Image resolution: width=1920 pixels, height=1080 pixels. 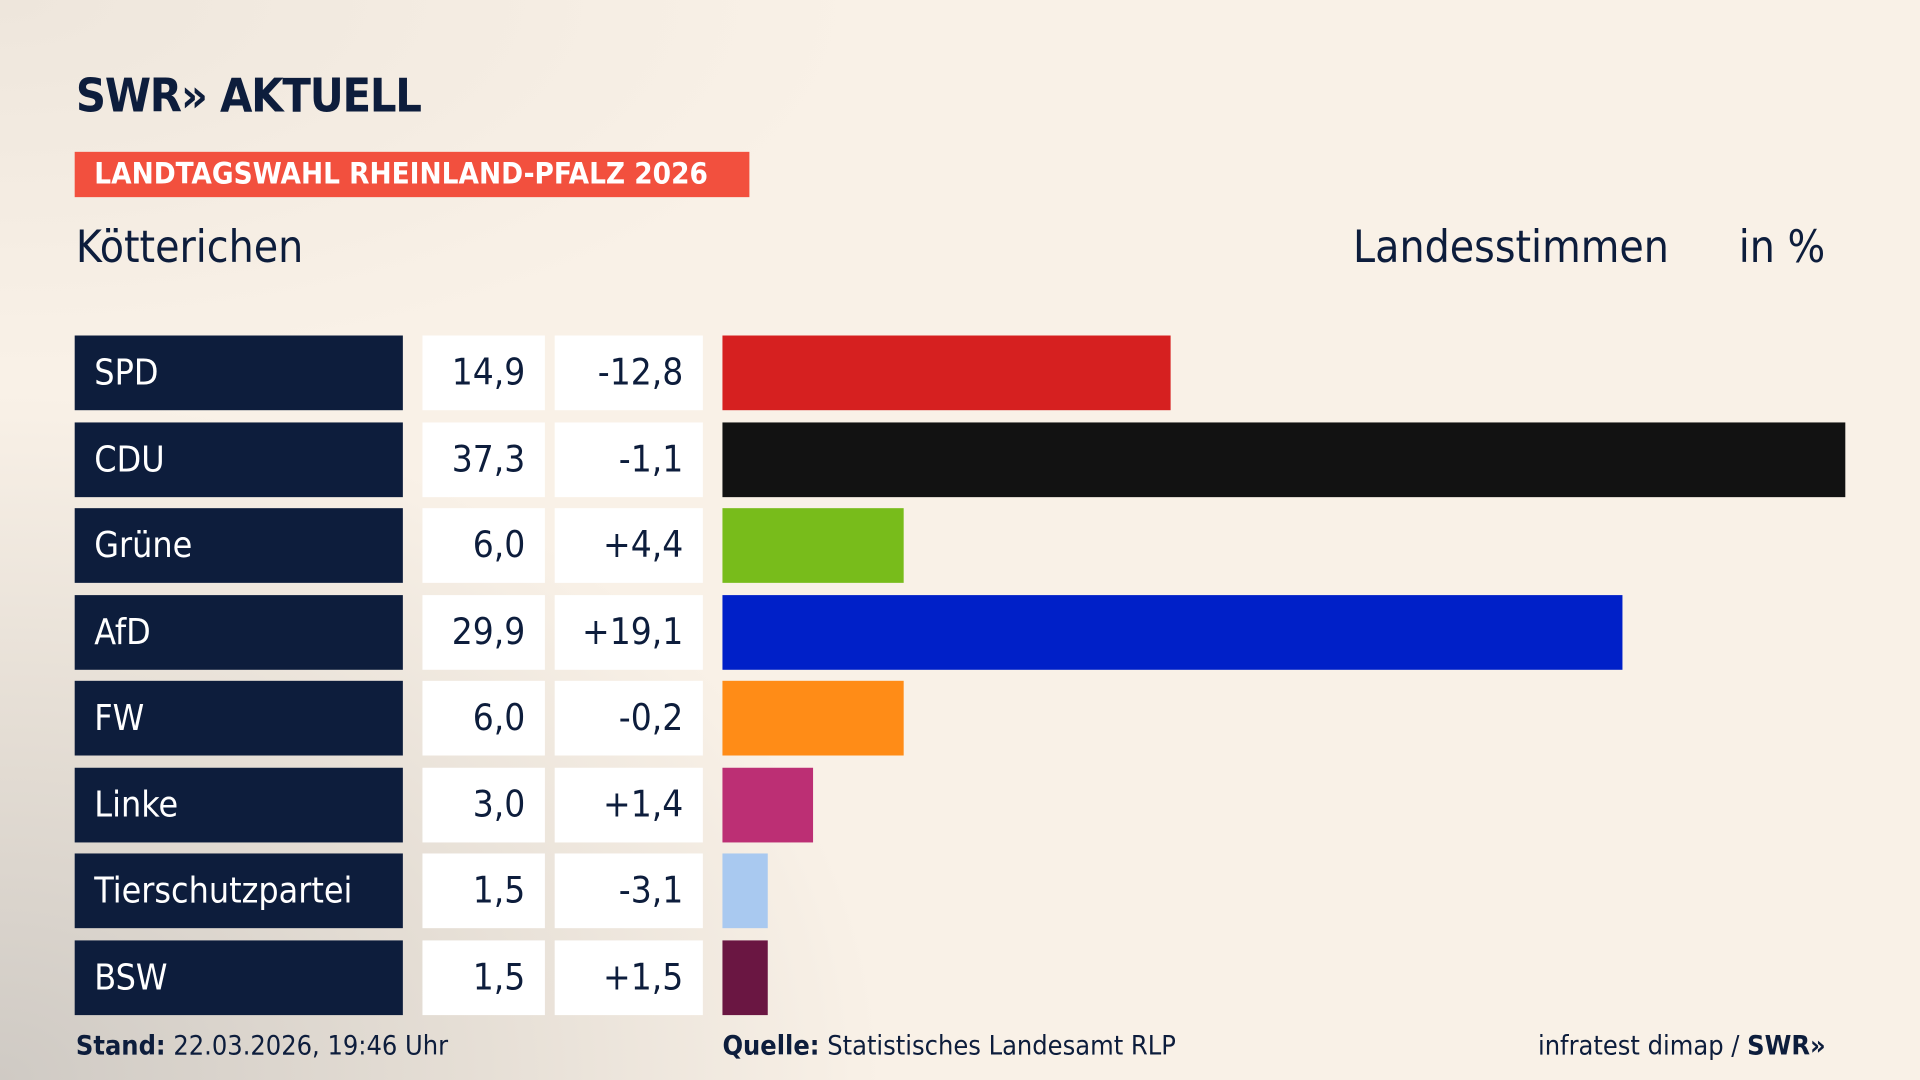 I want to click on diff-label: +1,5, so click(x=628, y=977).